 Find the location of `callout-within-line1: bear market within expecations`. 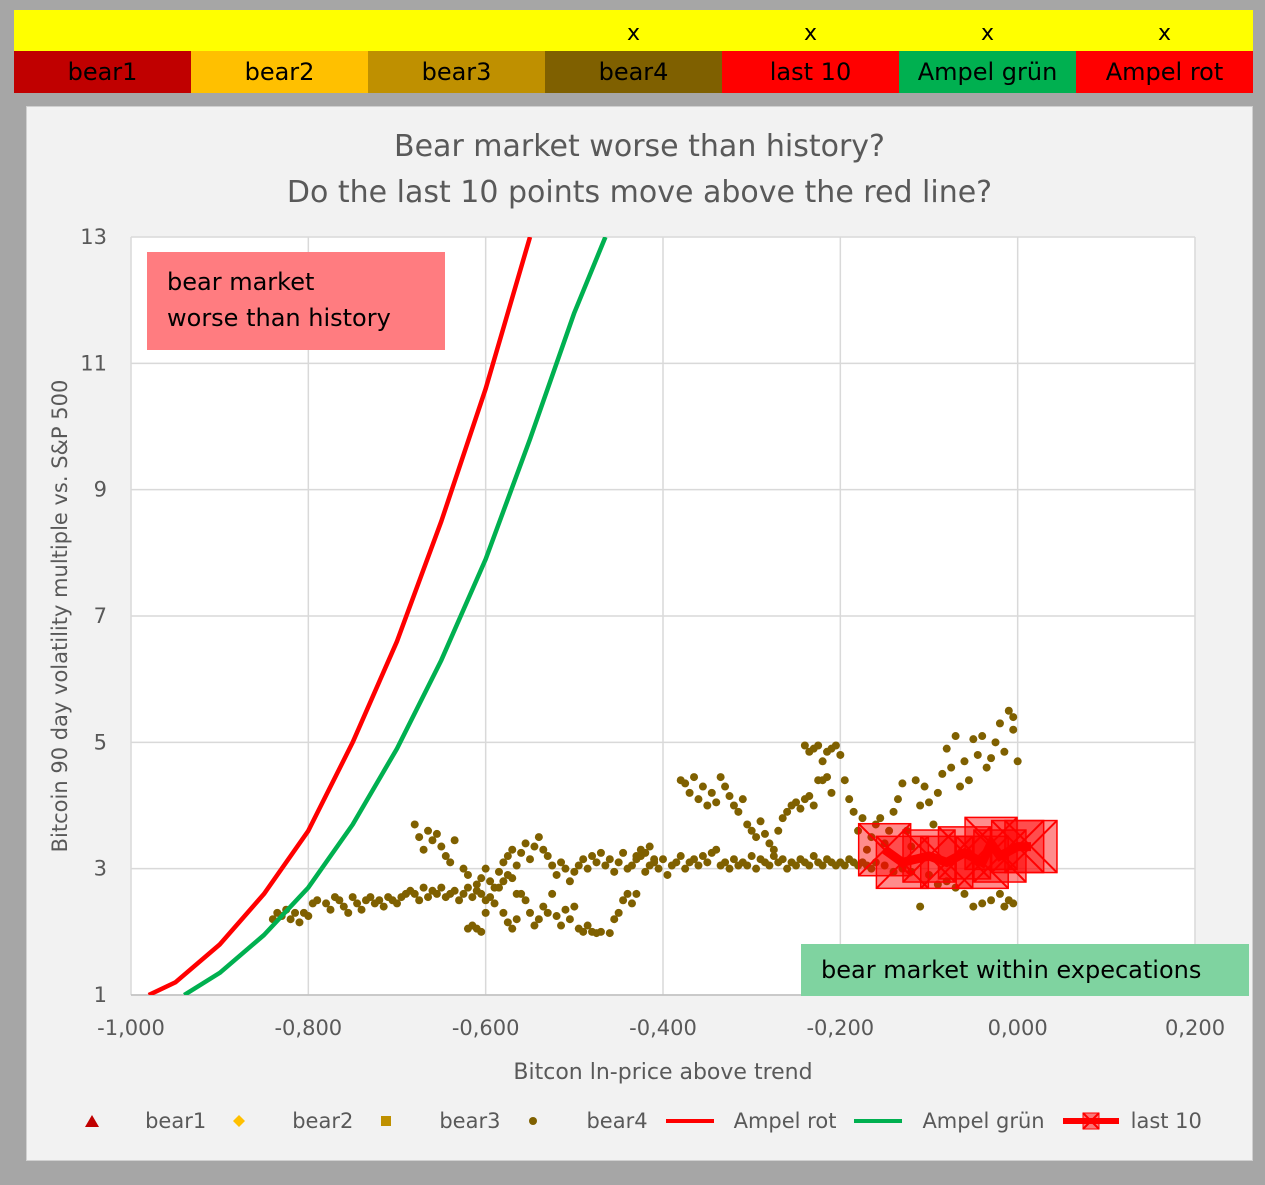

callout-within-line1: bear market within expecations is located at coordinates (1011, 970).